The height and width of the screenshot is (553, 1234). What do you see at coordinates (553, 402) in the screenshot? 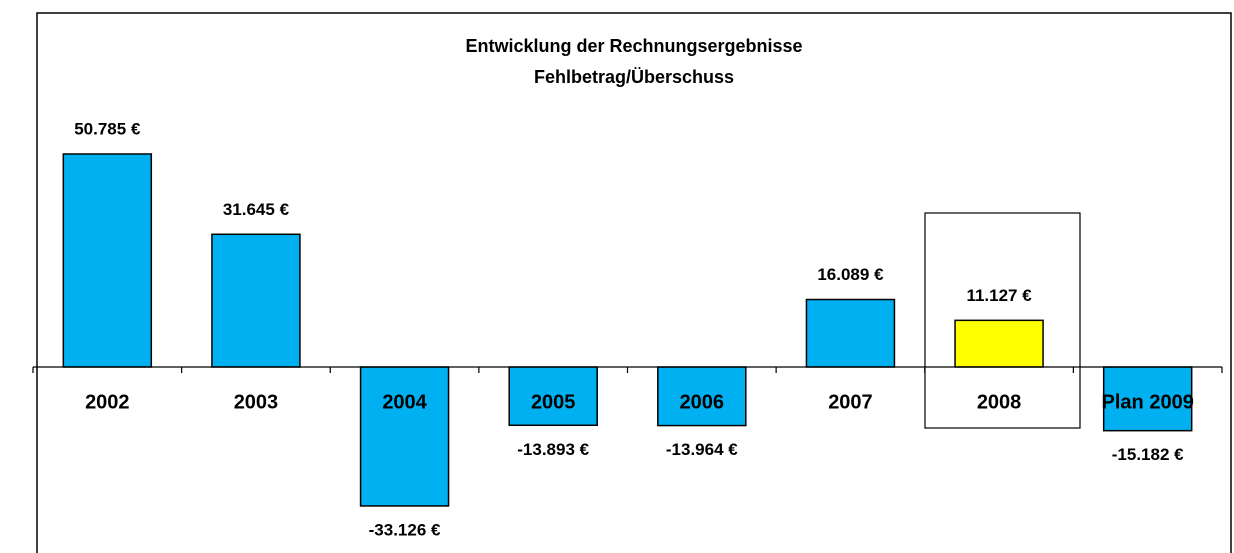
I see `x-tick-label: 2005` at bounding box center [553, 402].